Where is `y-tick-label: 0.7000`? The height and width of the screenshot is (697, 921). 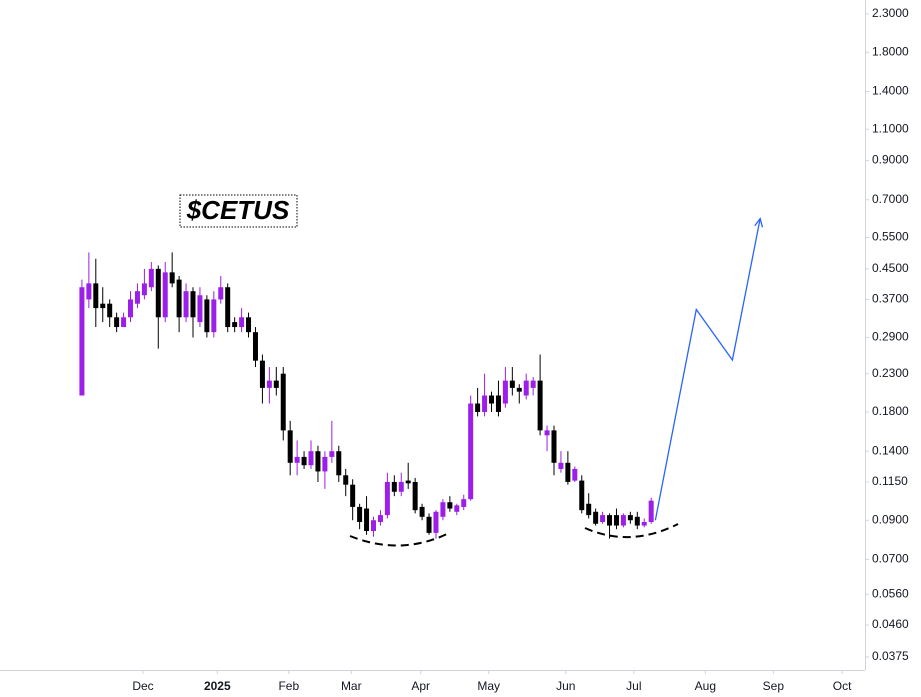 y-tick-label: 0.7000 is located at coordinates (890, 199).